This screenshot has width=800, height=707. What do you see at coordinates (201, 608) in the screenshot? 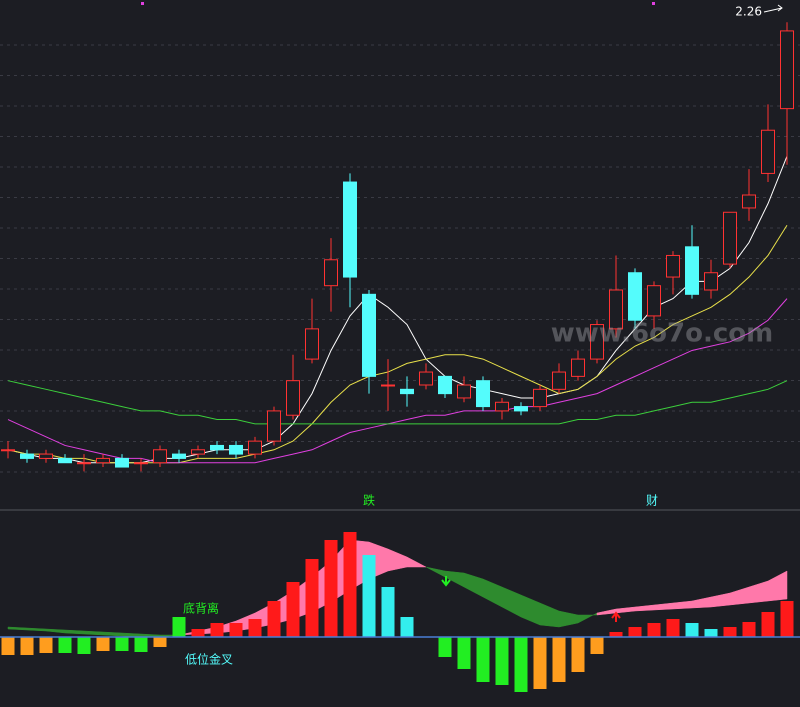
I see `annotation: 底背离` at bounding box center [201, 608].